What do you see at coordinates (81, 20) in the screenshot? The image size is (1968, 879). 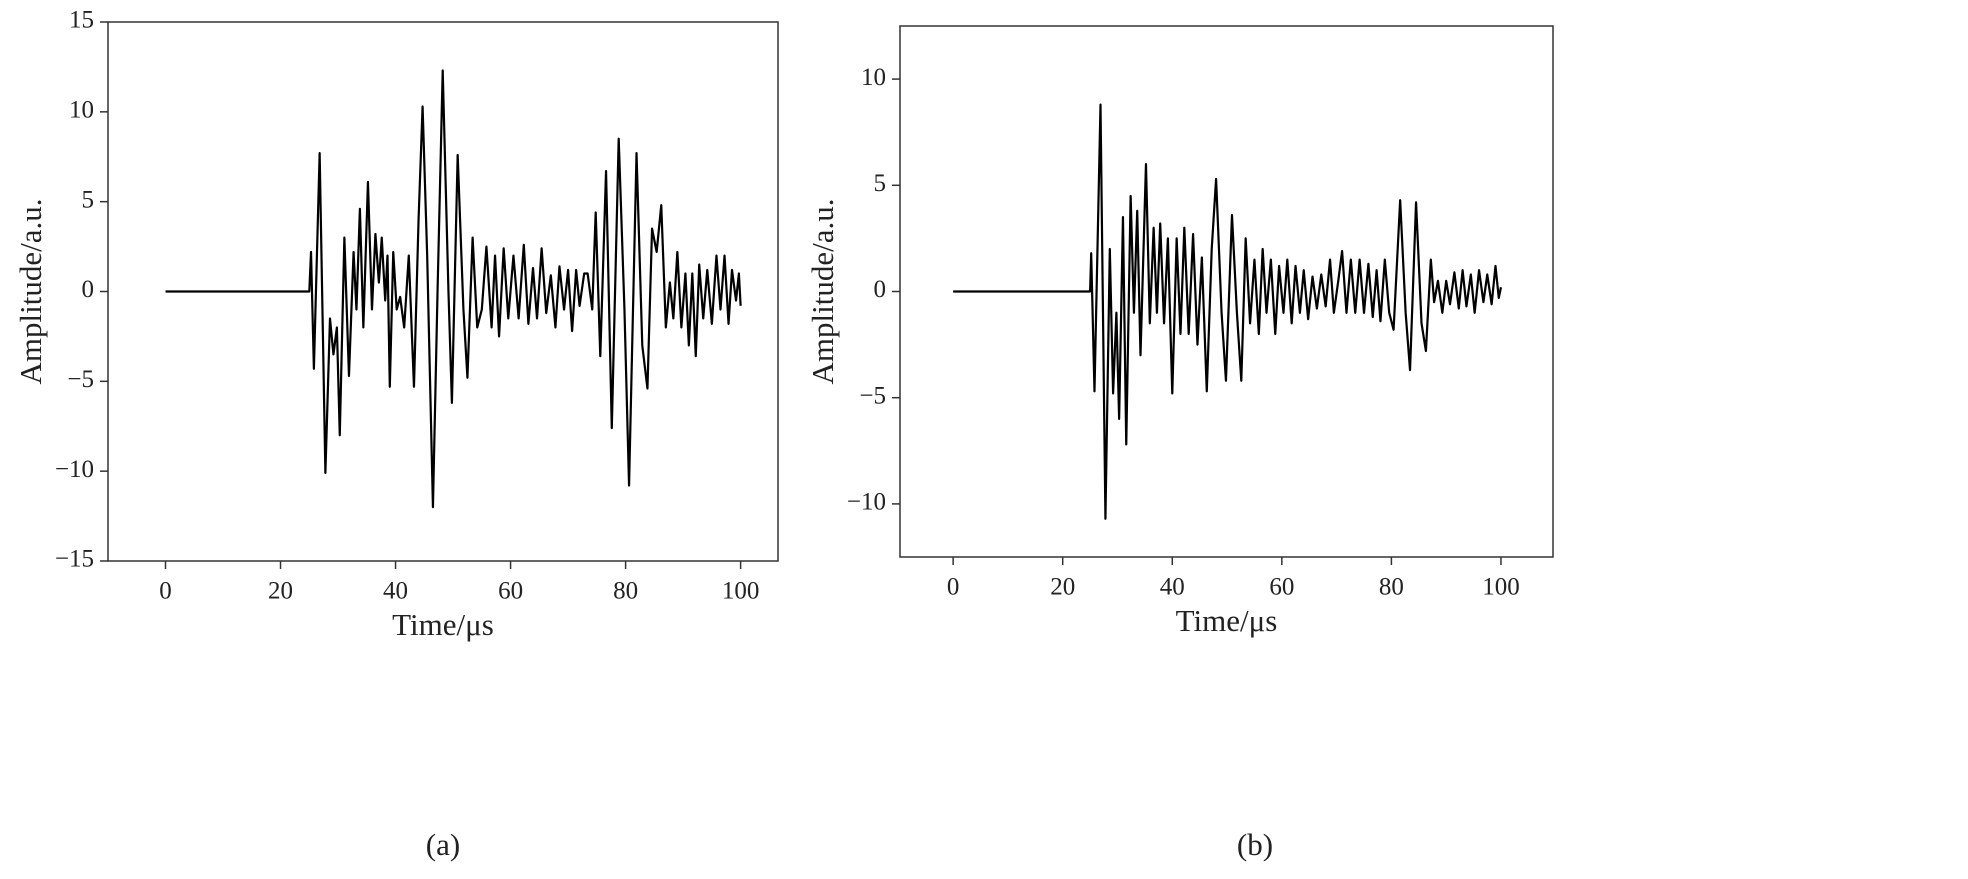 I see `y-tick-label: 15` at bounding box center [81, 20].